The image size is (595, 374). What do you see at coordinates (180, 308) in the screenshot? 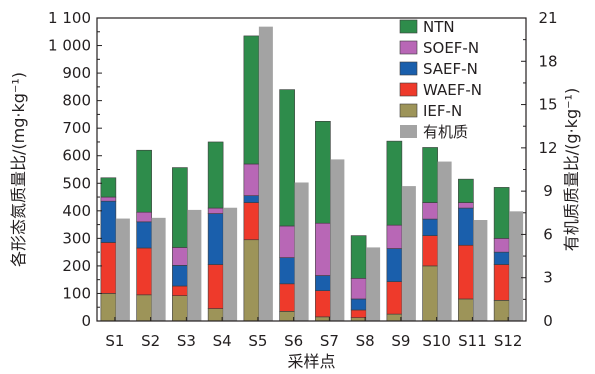
I see `bar-ief-n-s3` at bounding box center [180, 308].